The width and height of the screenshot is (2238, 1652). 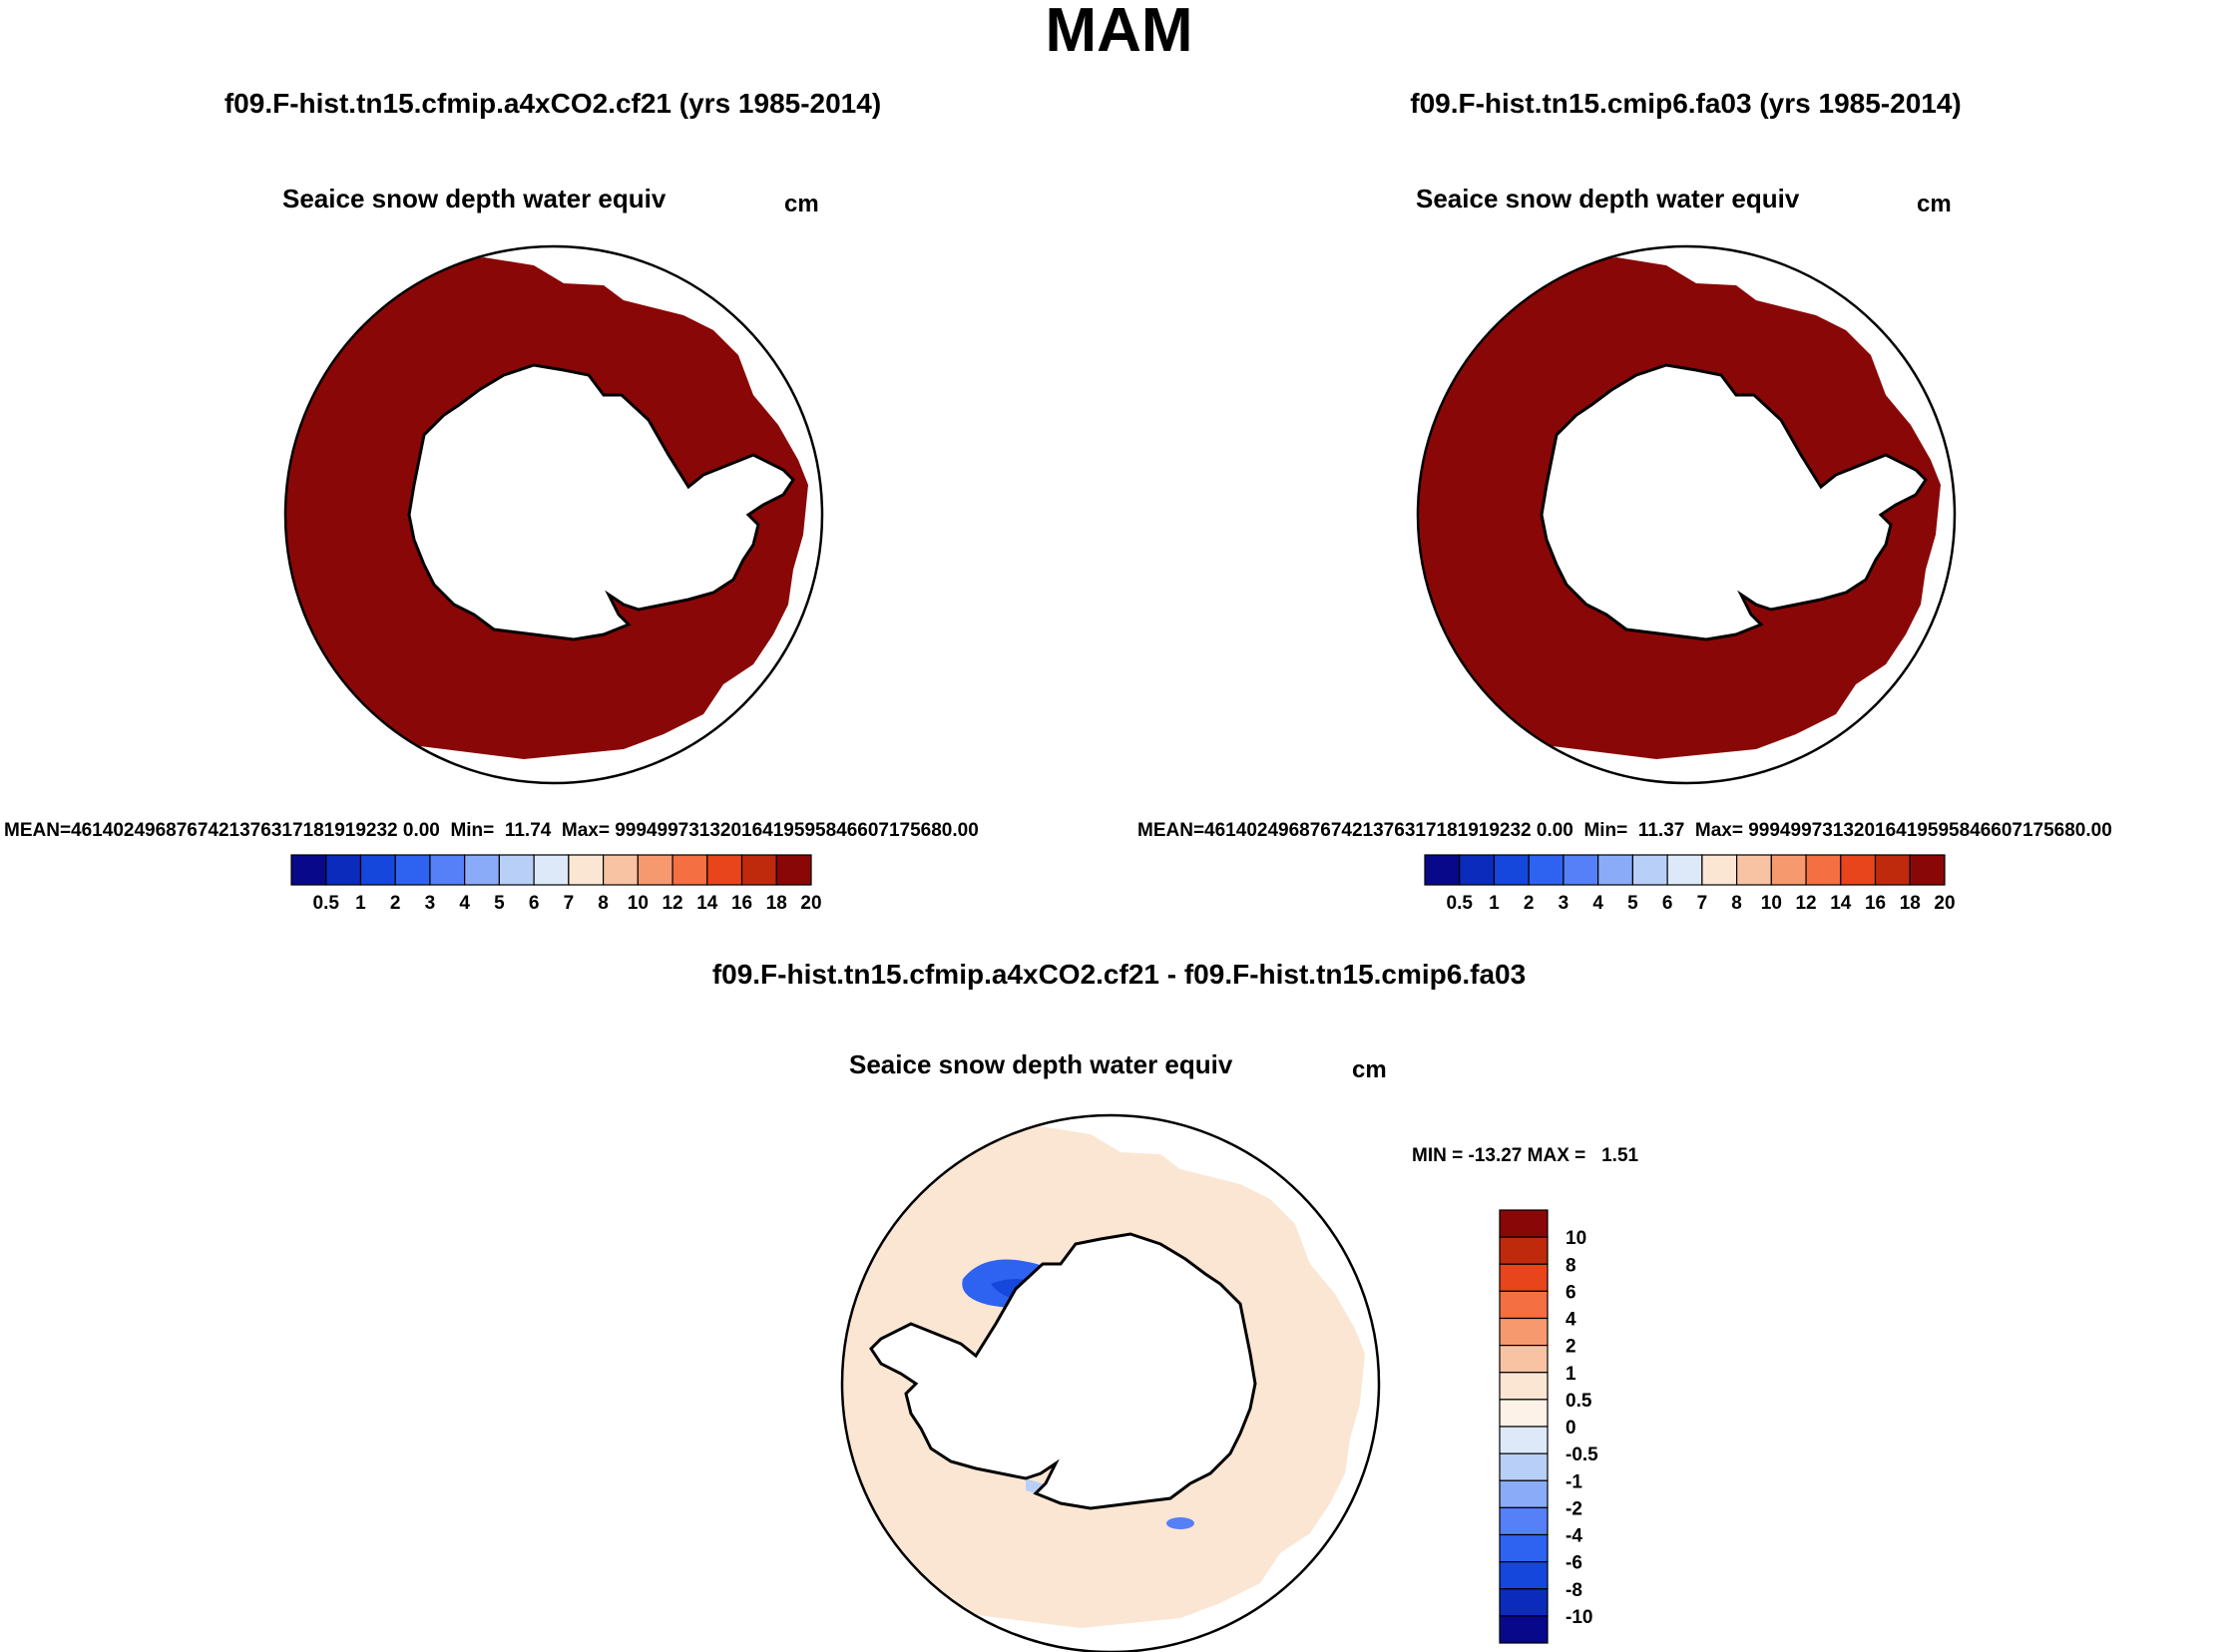 What do you see at coordinates (1571, 1292) in the screenshot?
I see `diff-colorbar-tick-label: 6` at bounding box center [1571, 1292].